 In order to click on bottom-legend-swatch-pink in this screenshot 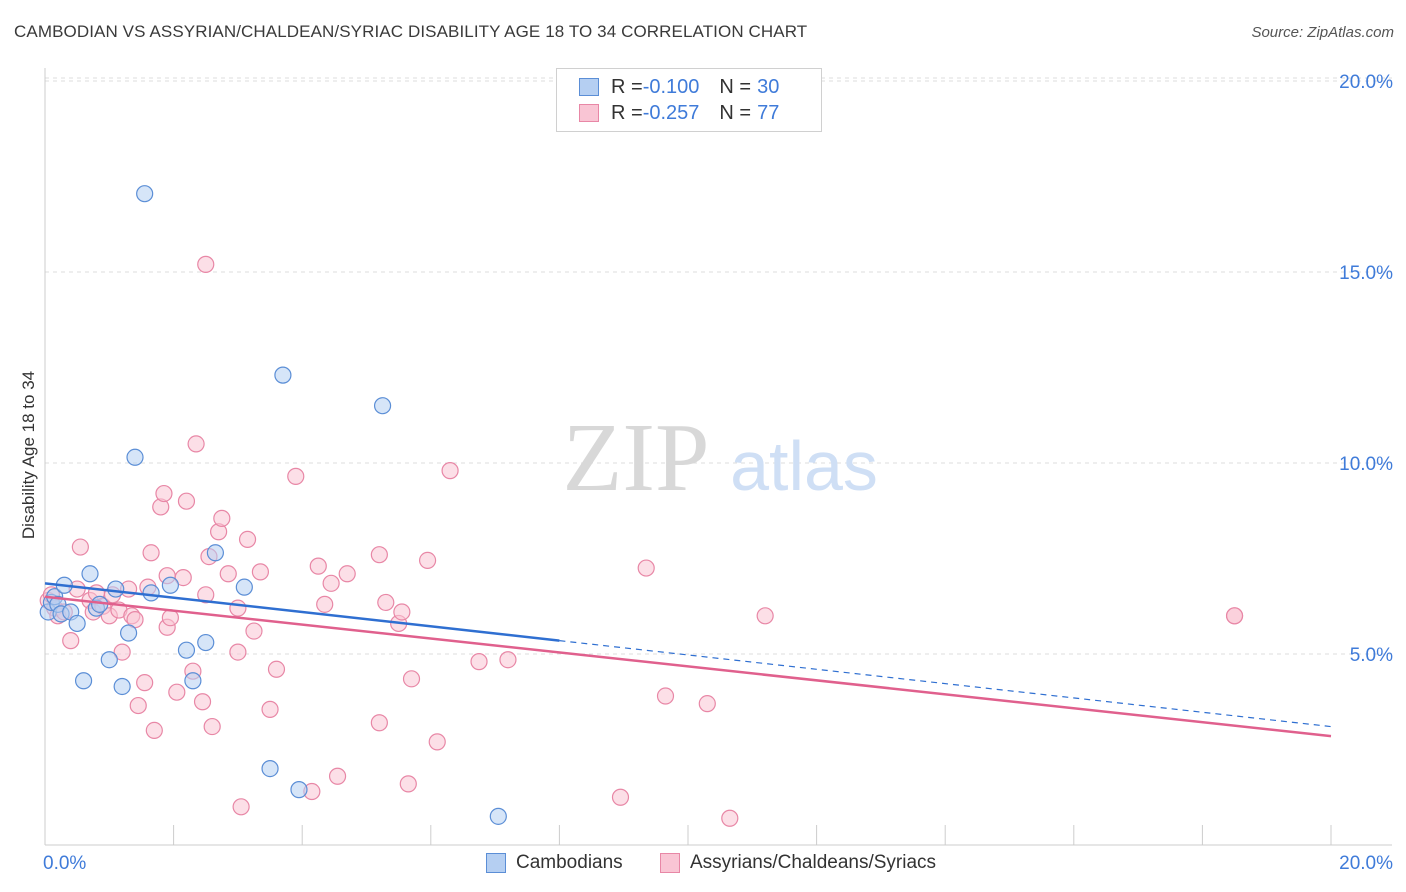, I will do `click(670, 863)`.